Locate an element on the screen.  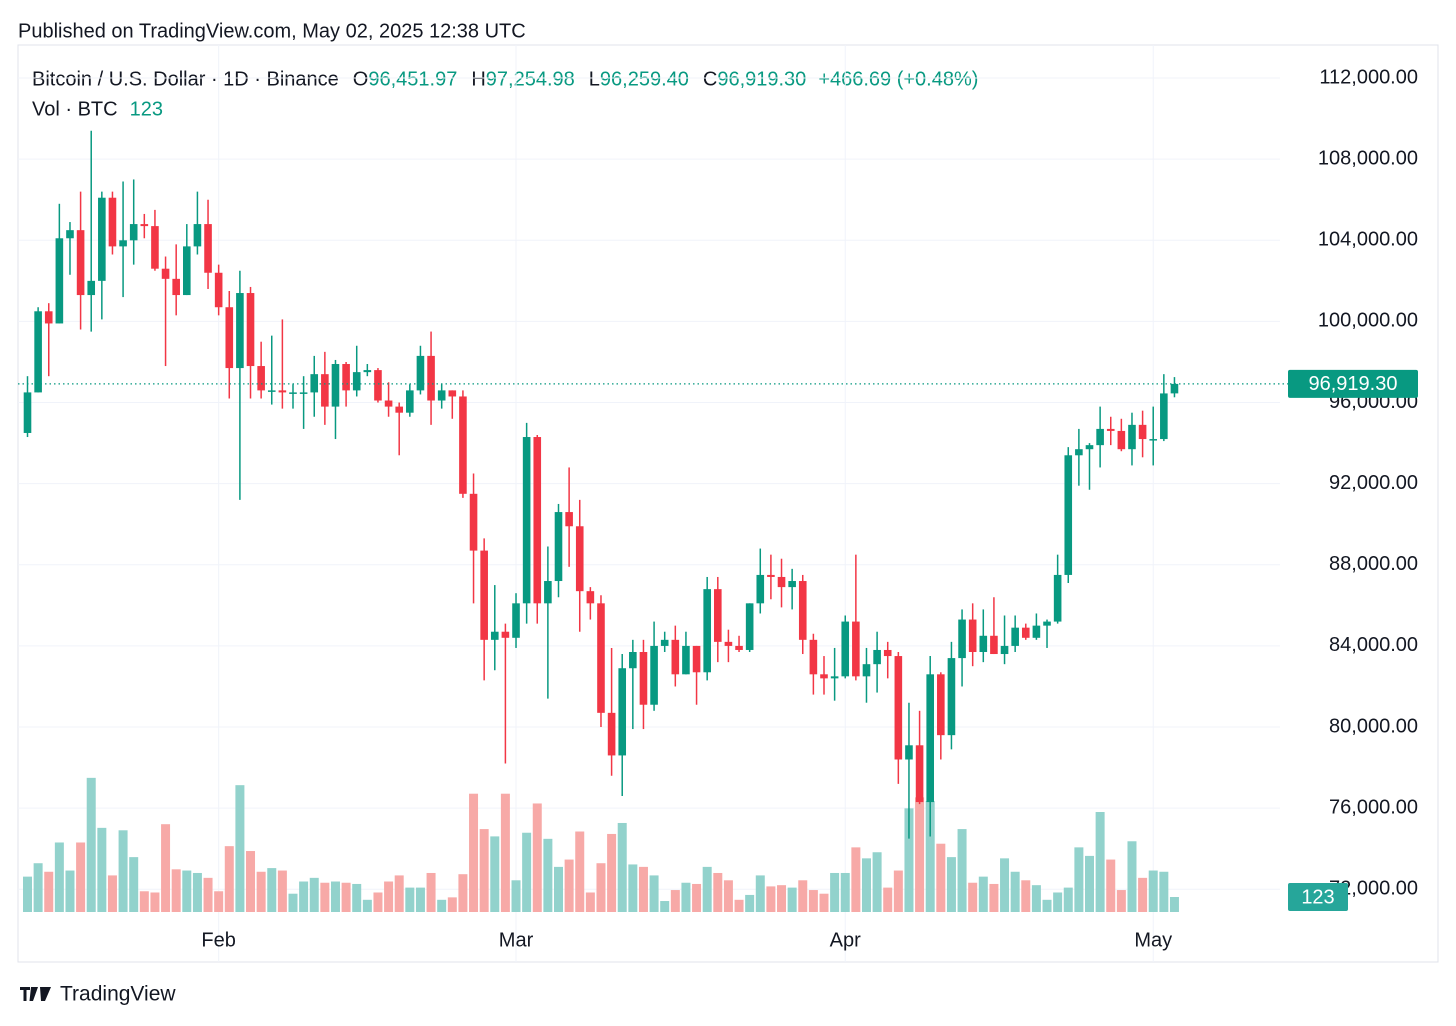
y-tick-label: 88,000.00 is located at coordinates (1373, 564).